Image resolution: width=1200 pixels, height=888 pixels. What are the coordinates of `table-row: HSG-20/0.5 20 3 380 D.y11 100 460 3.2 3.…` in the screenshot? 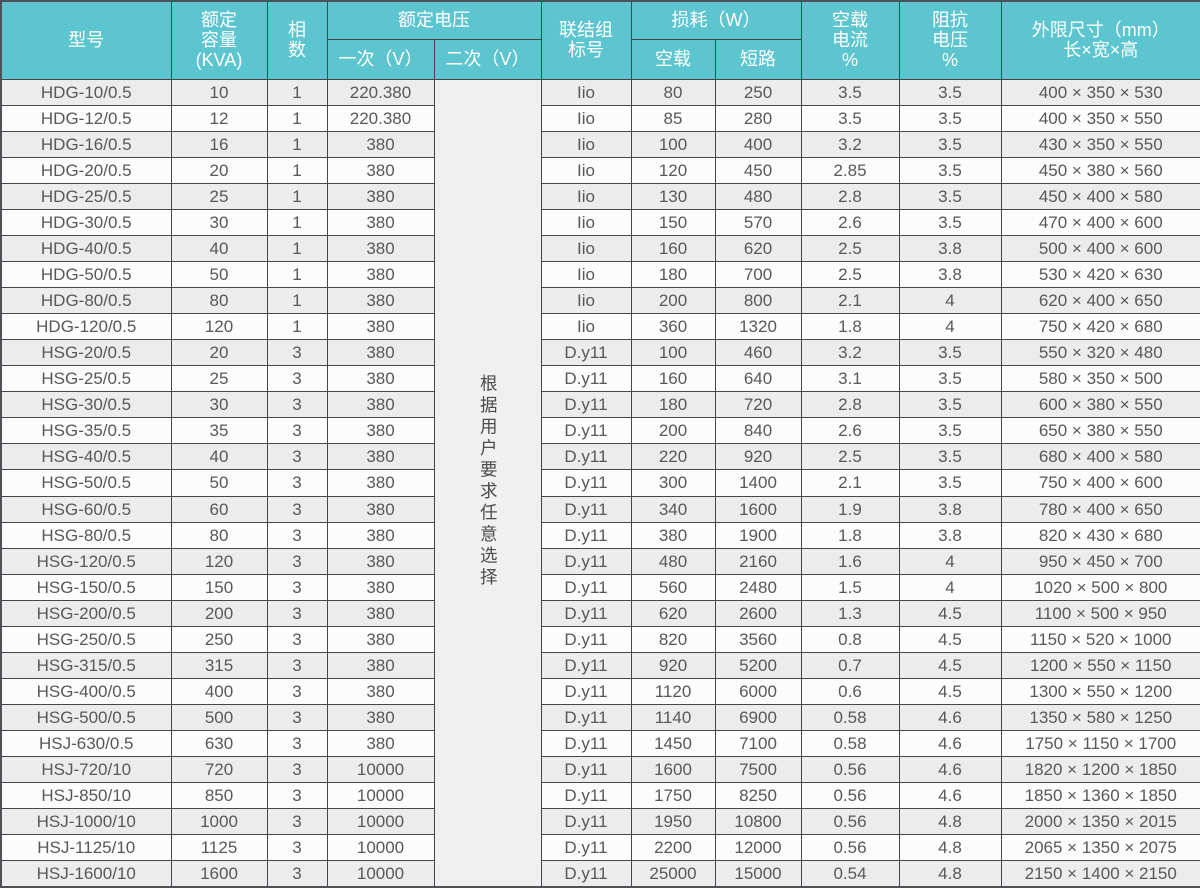 It's located at (600, 353).